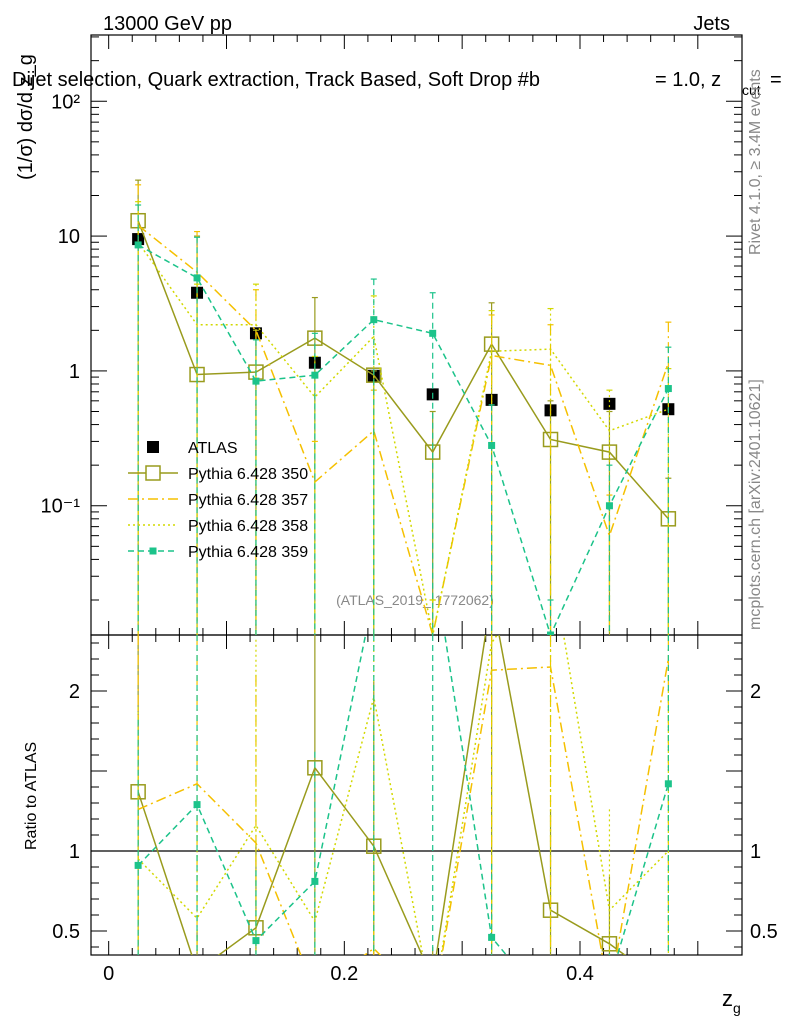 The width and height of the screenshot is (786, 1024). Describe the element at coordinates (755, 162) in the screenshot. I see `rivet-version-label: Rivet 4.1.0, ≥ 3.4M events` at that location.